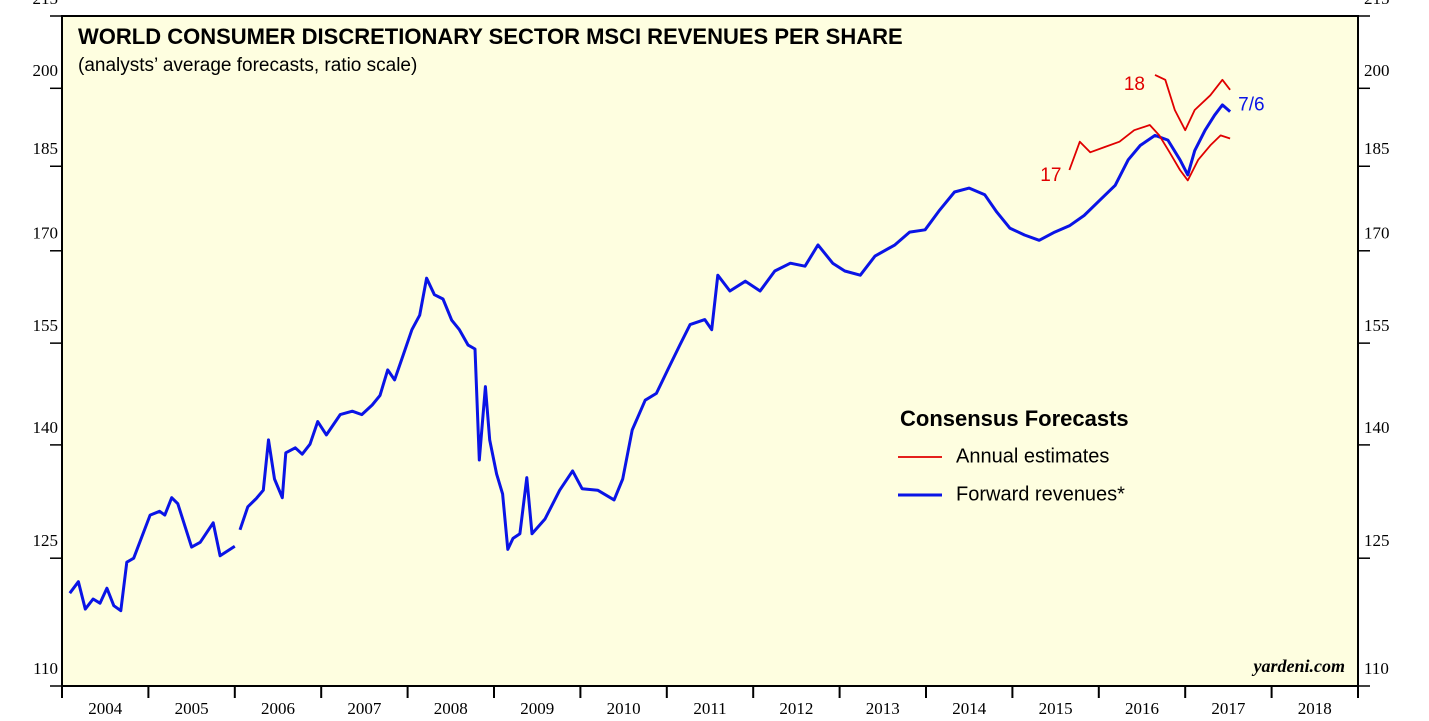  What do you see at coordinates (1315, 708) in the screenshot?
I see `x-tick-label: 2018` at bounding box center [1315, 708].